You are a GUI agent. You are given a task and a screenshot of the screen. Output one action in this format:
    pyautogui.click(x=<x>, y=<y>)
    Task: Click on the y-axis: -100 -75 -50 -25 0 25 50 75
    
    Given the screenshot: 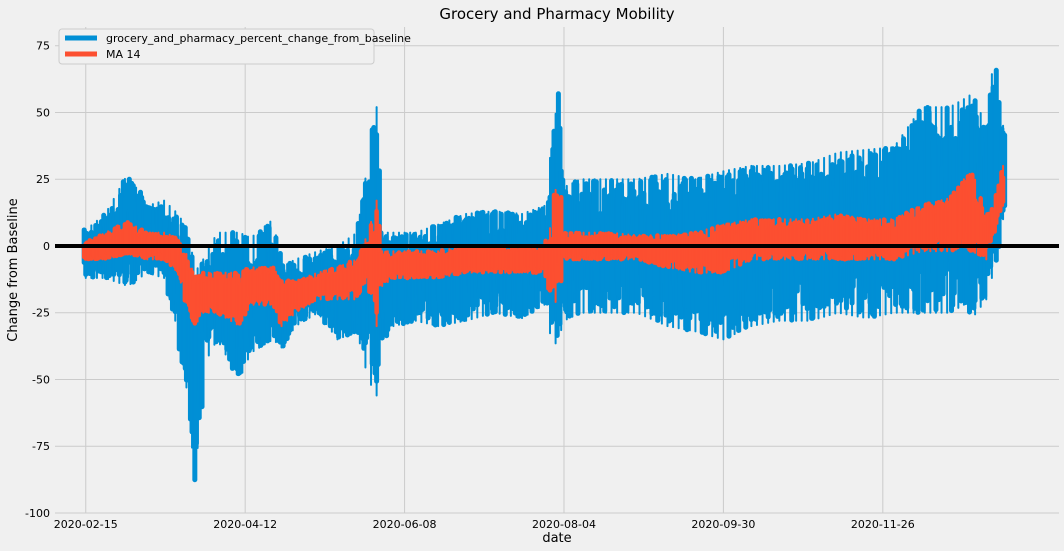 What is the action you would take?
    pyautogui.click(x=37, y=280)
    